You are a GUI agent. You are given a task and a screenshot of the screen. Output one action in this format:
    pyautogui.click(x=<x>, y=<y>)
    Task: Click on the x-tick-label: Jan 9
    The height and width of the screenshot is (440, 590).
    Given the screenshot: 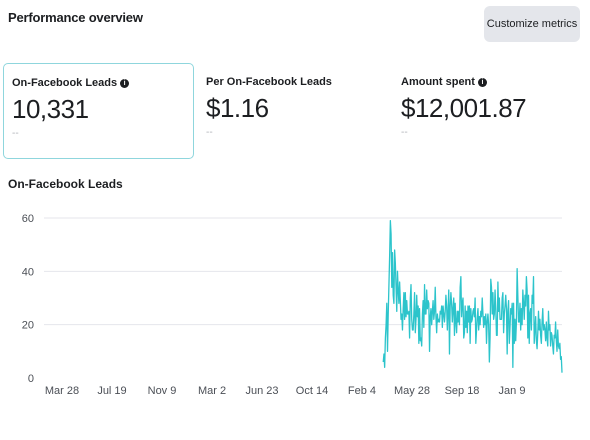 What is the action you would take?
    pyautogui.click(x=512, y=391)
    